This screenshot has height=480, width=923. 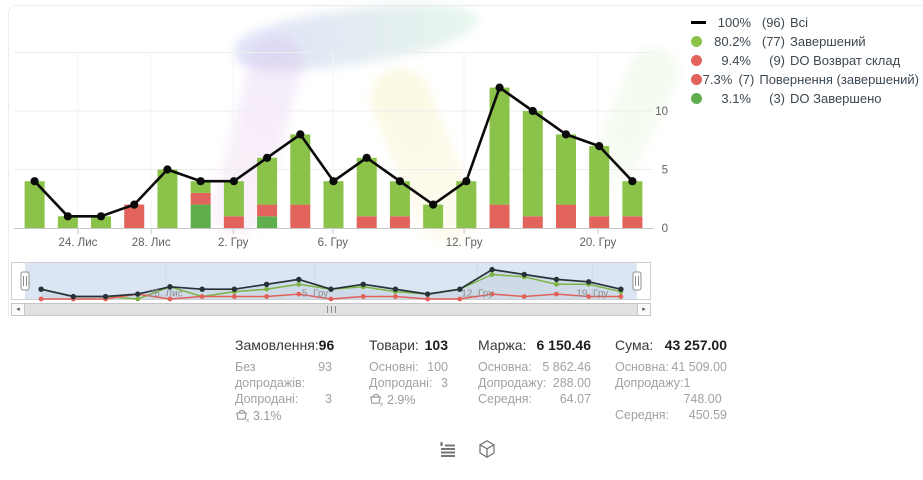 What do you see at coordinates (394, 367) in the screenshot?
I see `stat-sub-label: Основні:` at bounding box center [394, 367].